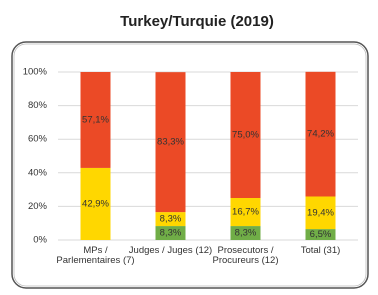 The width and height of the screenshot is (378, 295). I want to click on x-tick-label: Judges / Juges (12), so click(170, 250).